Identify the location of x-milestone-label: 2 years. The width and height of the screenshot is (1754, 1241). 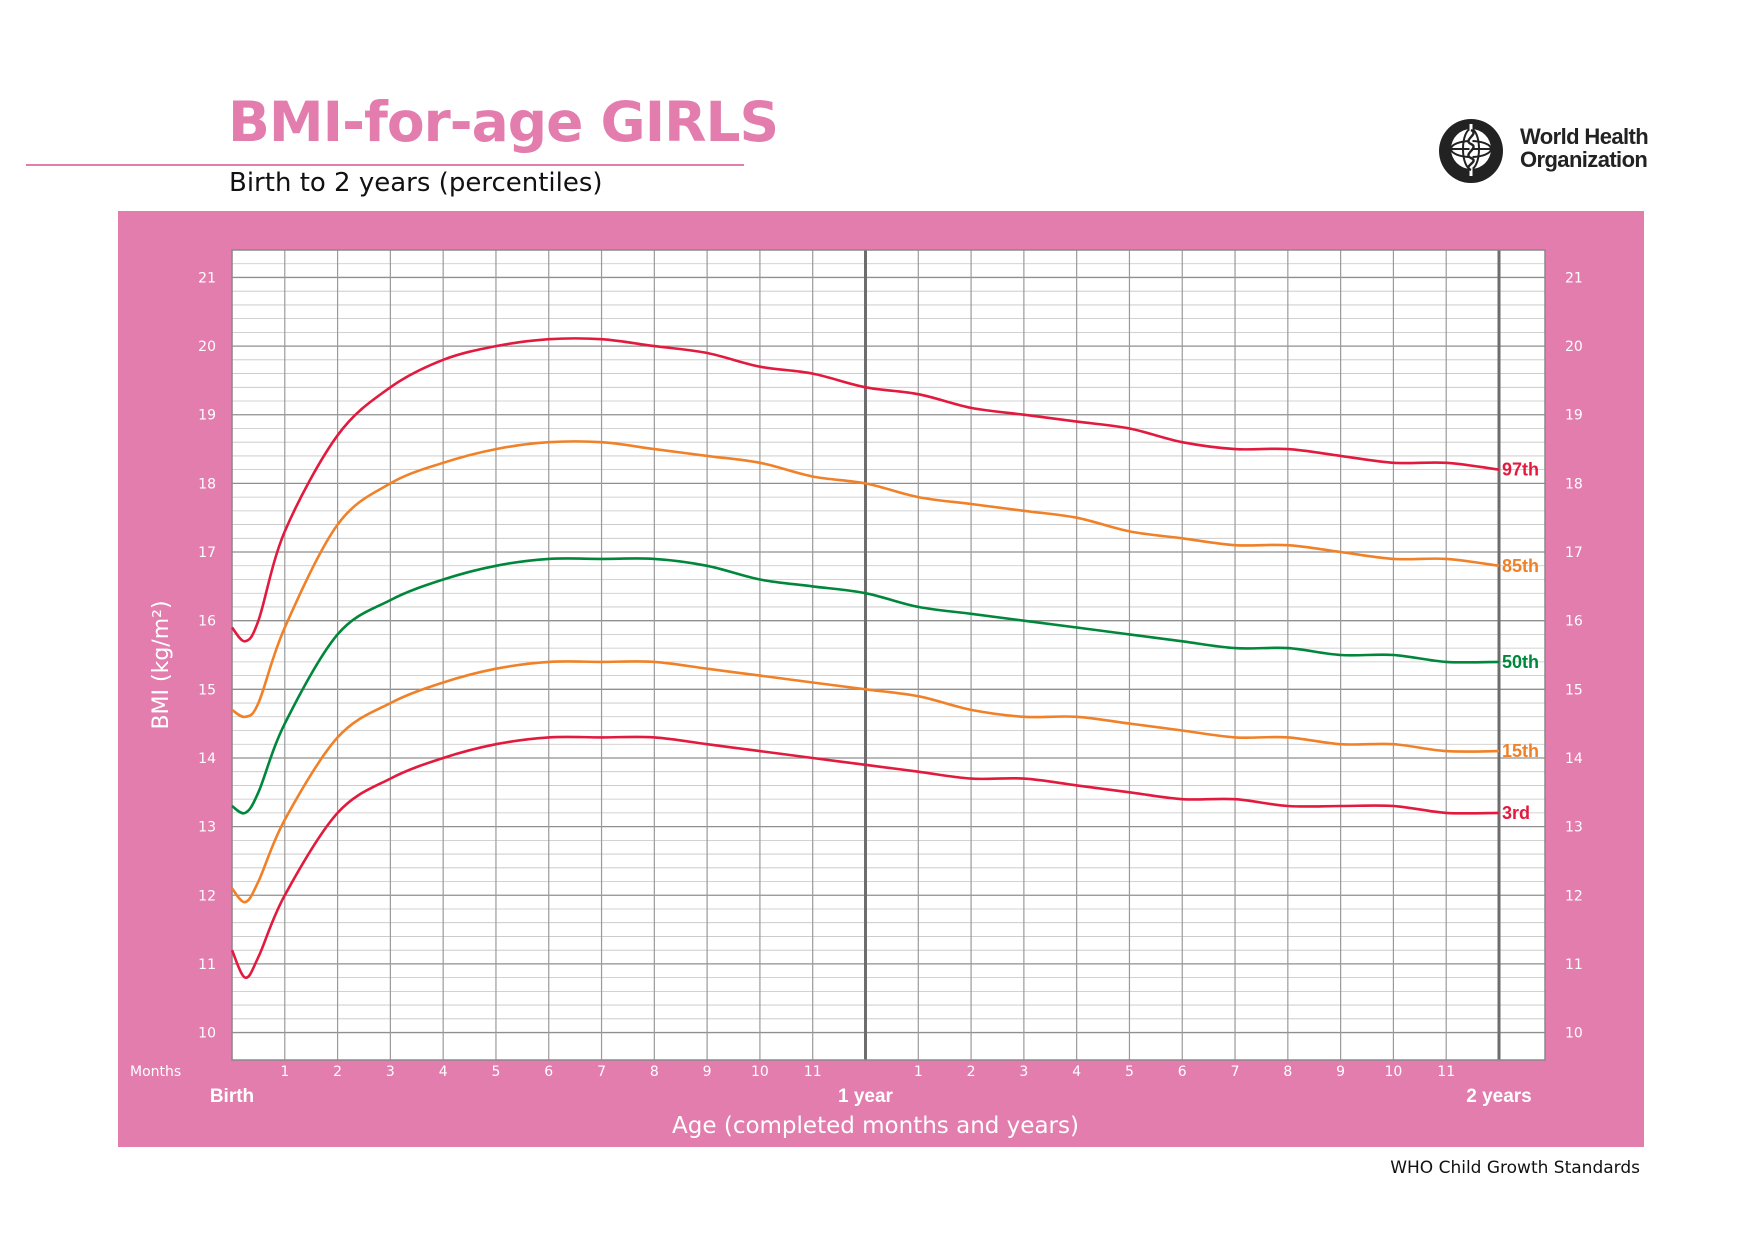
(1499, 1096).